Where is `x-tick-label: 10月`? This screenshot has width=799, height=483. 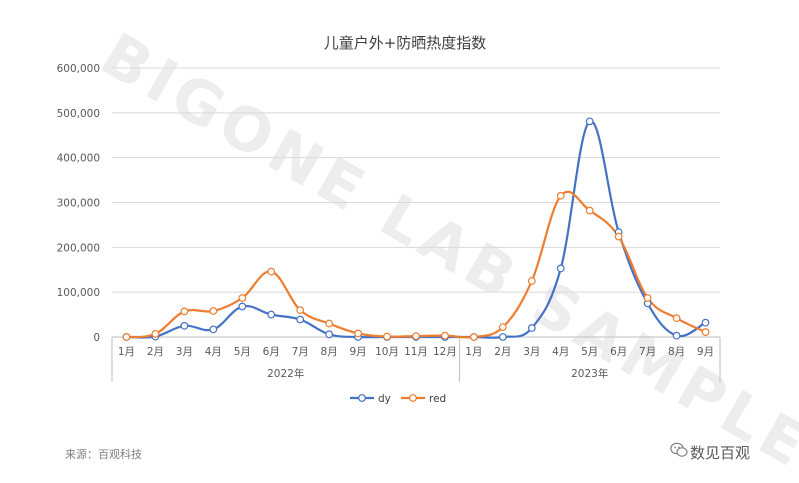
x-tick-label: 10月 is located at coordinates (387, 352).